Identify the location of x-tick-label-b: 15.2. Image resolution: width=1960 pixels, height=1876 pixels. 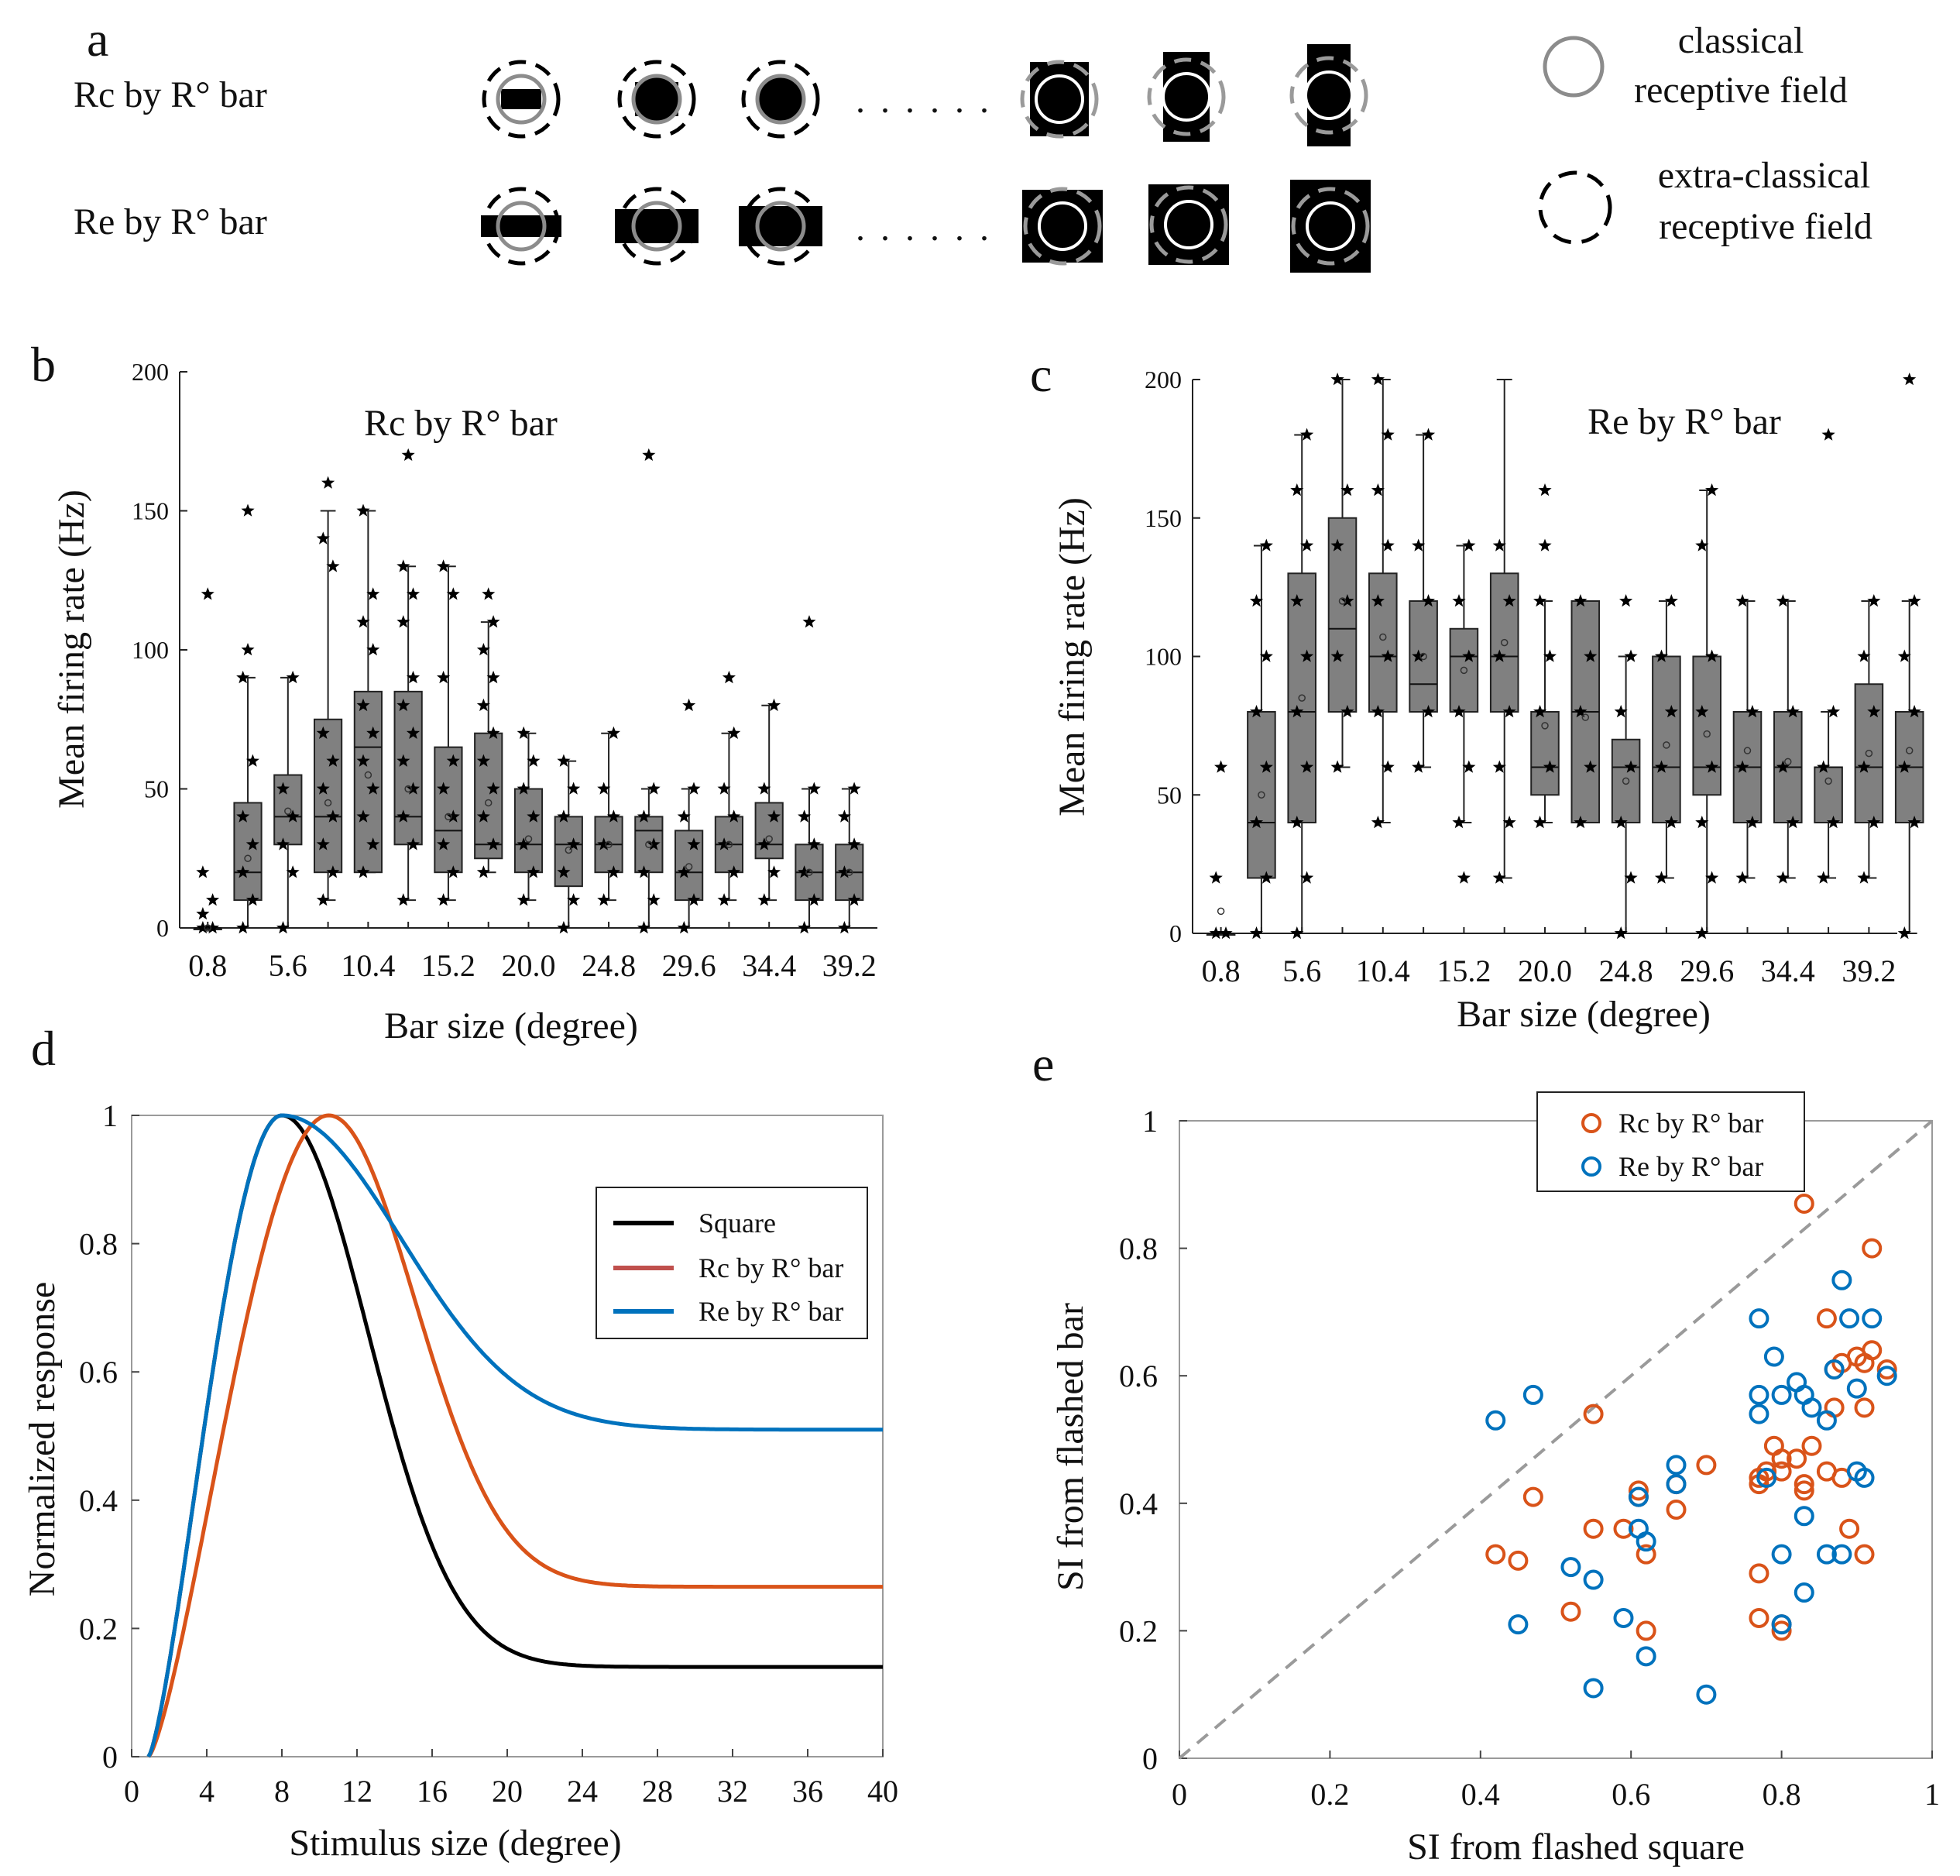
(448, 965).